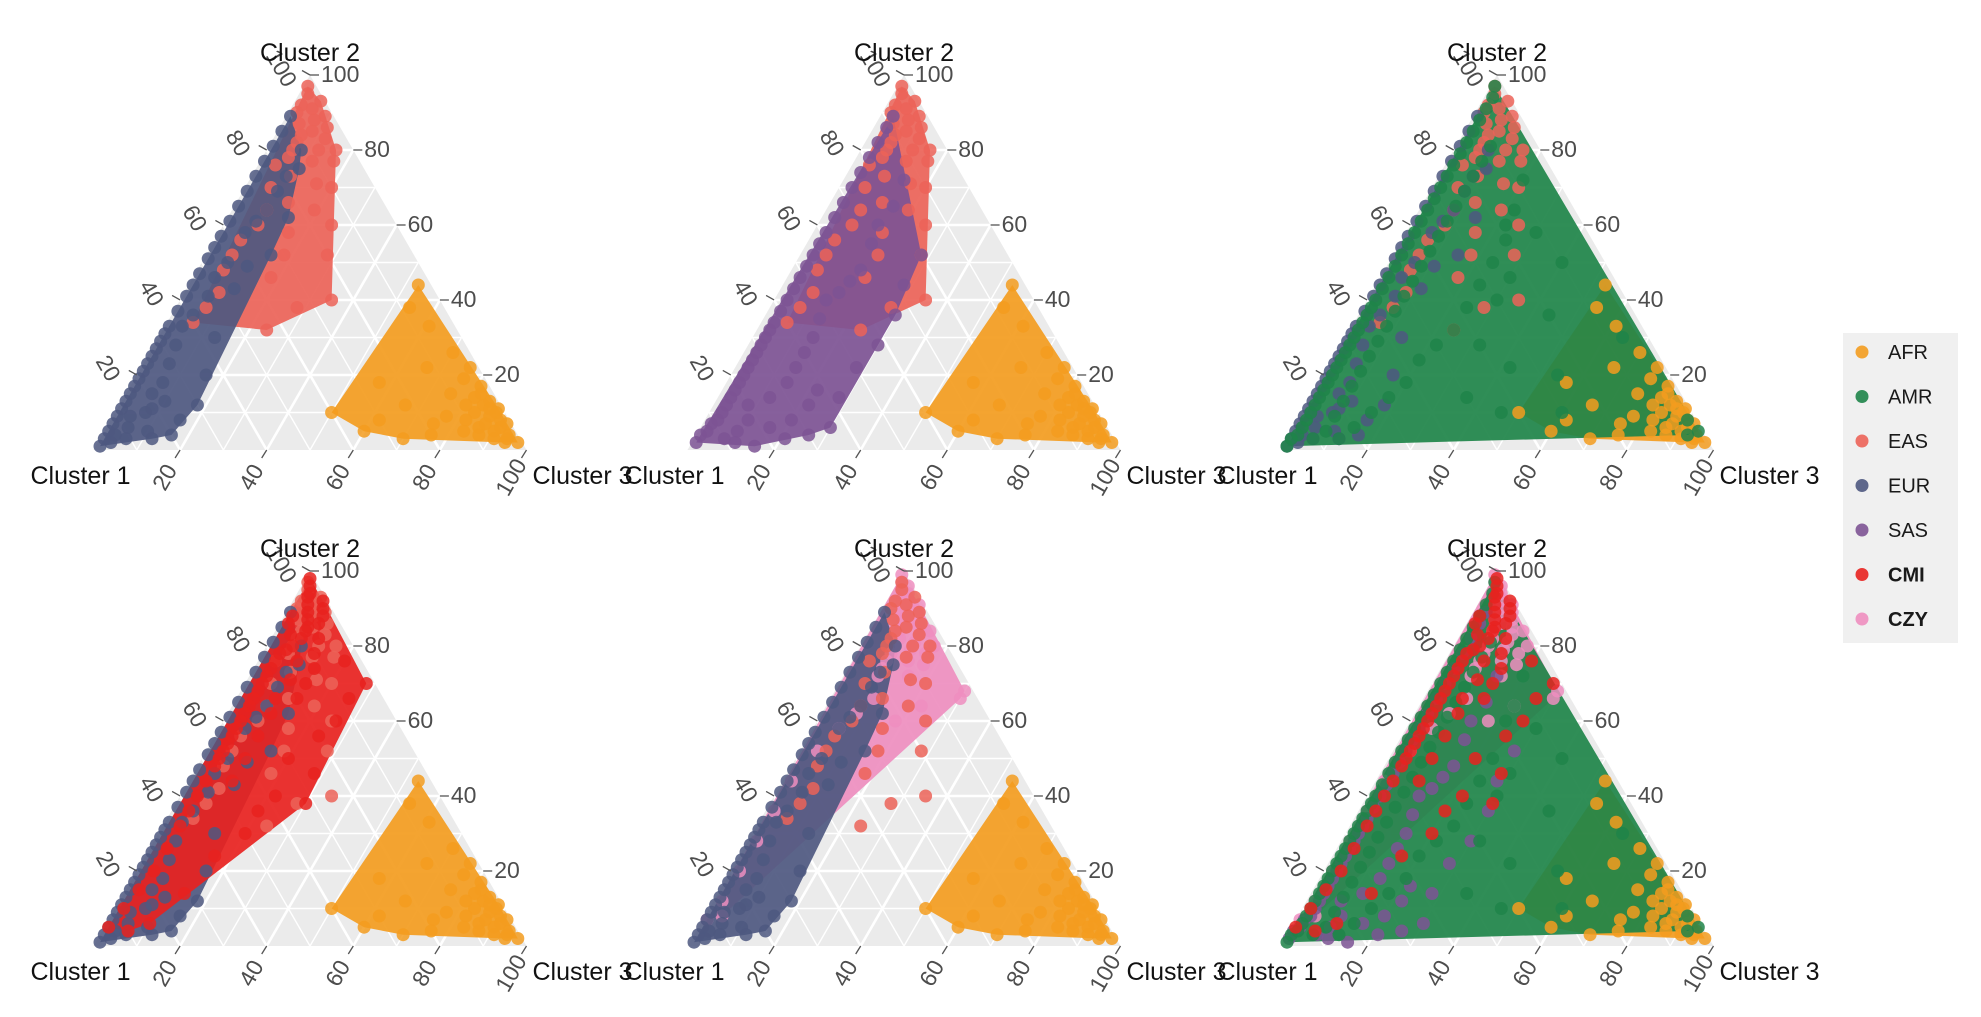 The image size is (1981, 1017). Describe the element at coordinates (1176, 476) in the screenshot. I see `vertex-label-right: Cluster 3` at that location.